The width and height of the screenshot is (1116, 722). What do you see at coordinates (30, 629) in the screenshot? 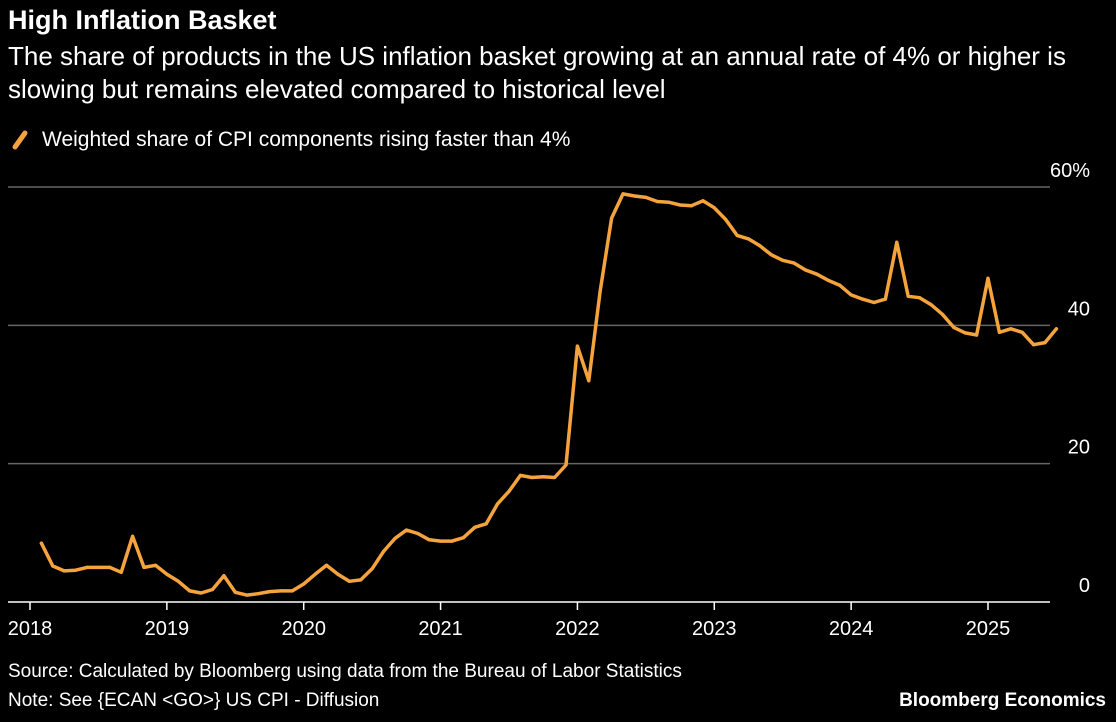
I see `x-tick-label-2018: 2018` at bounding box center [30, 629].